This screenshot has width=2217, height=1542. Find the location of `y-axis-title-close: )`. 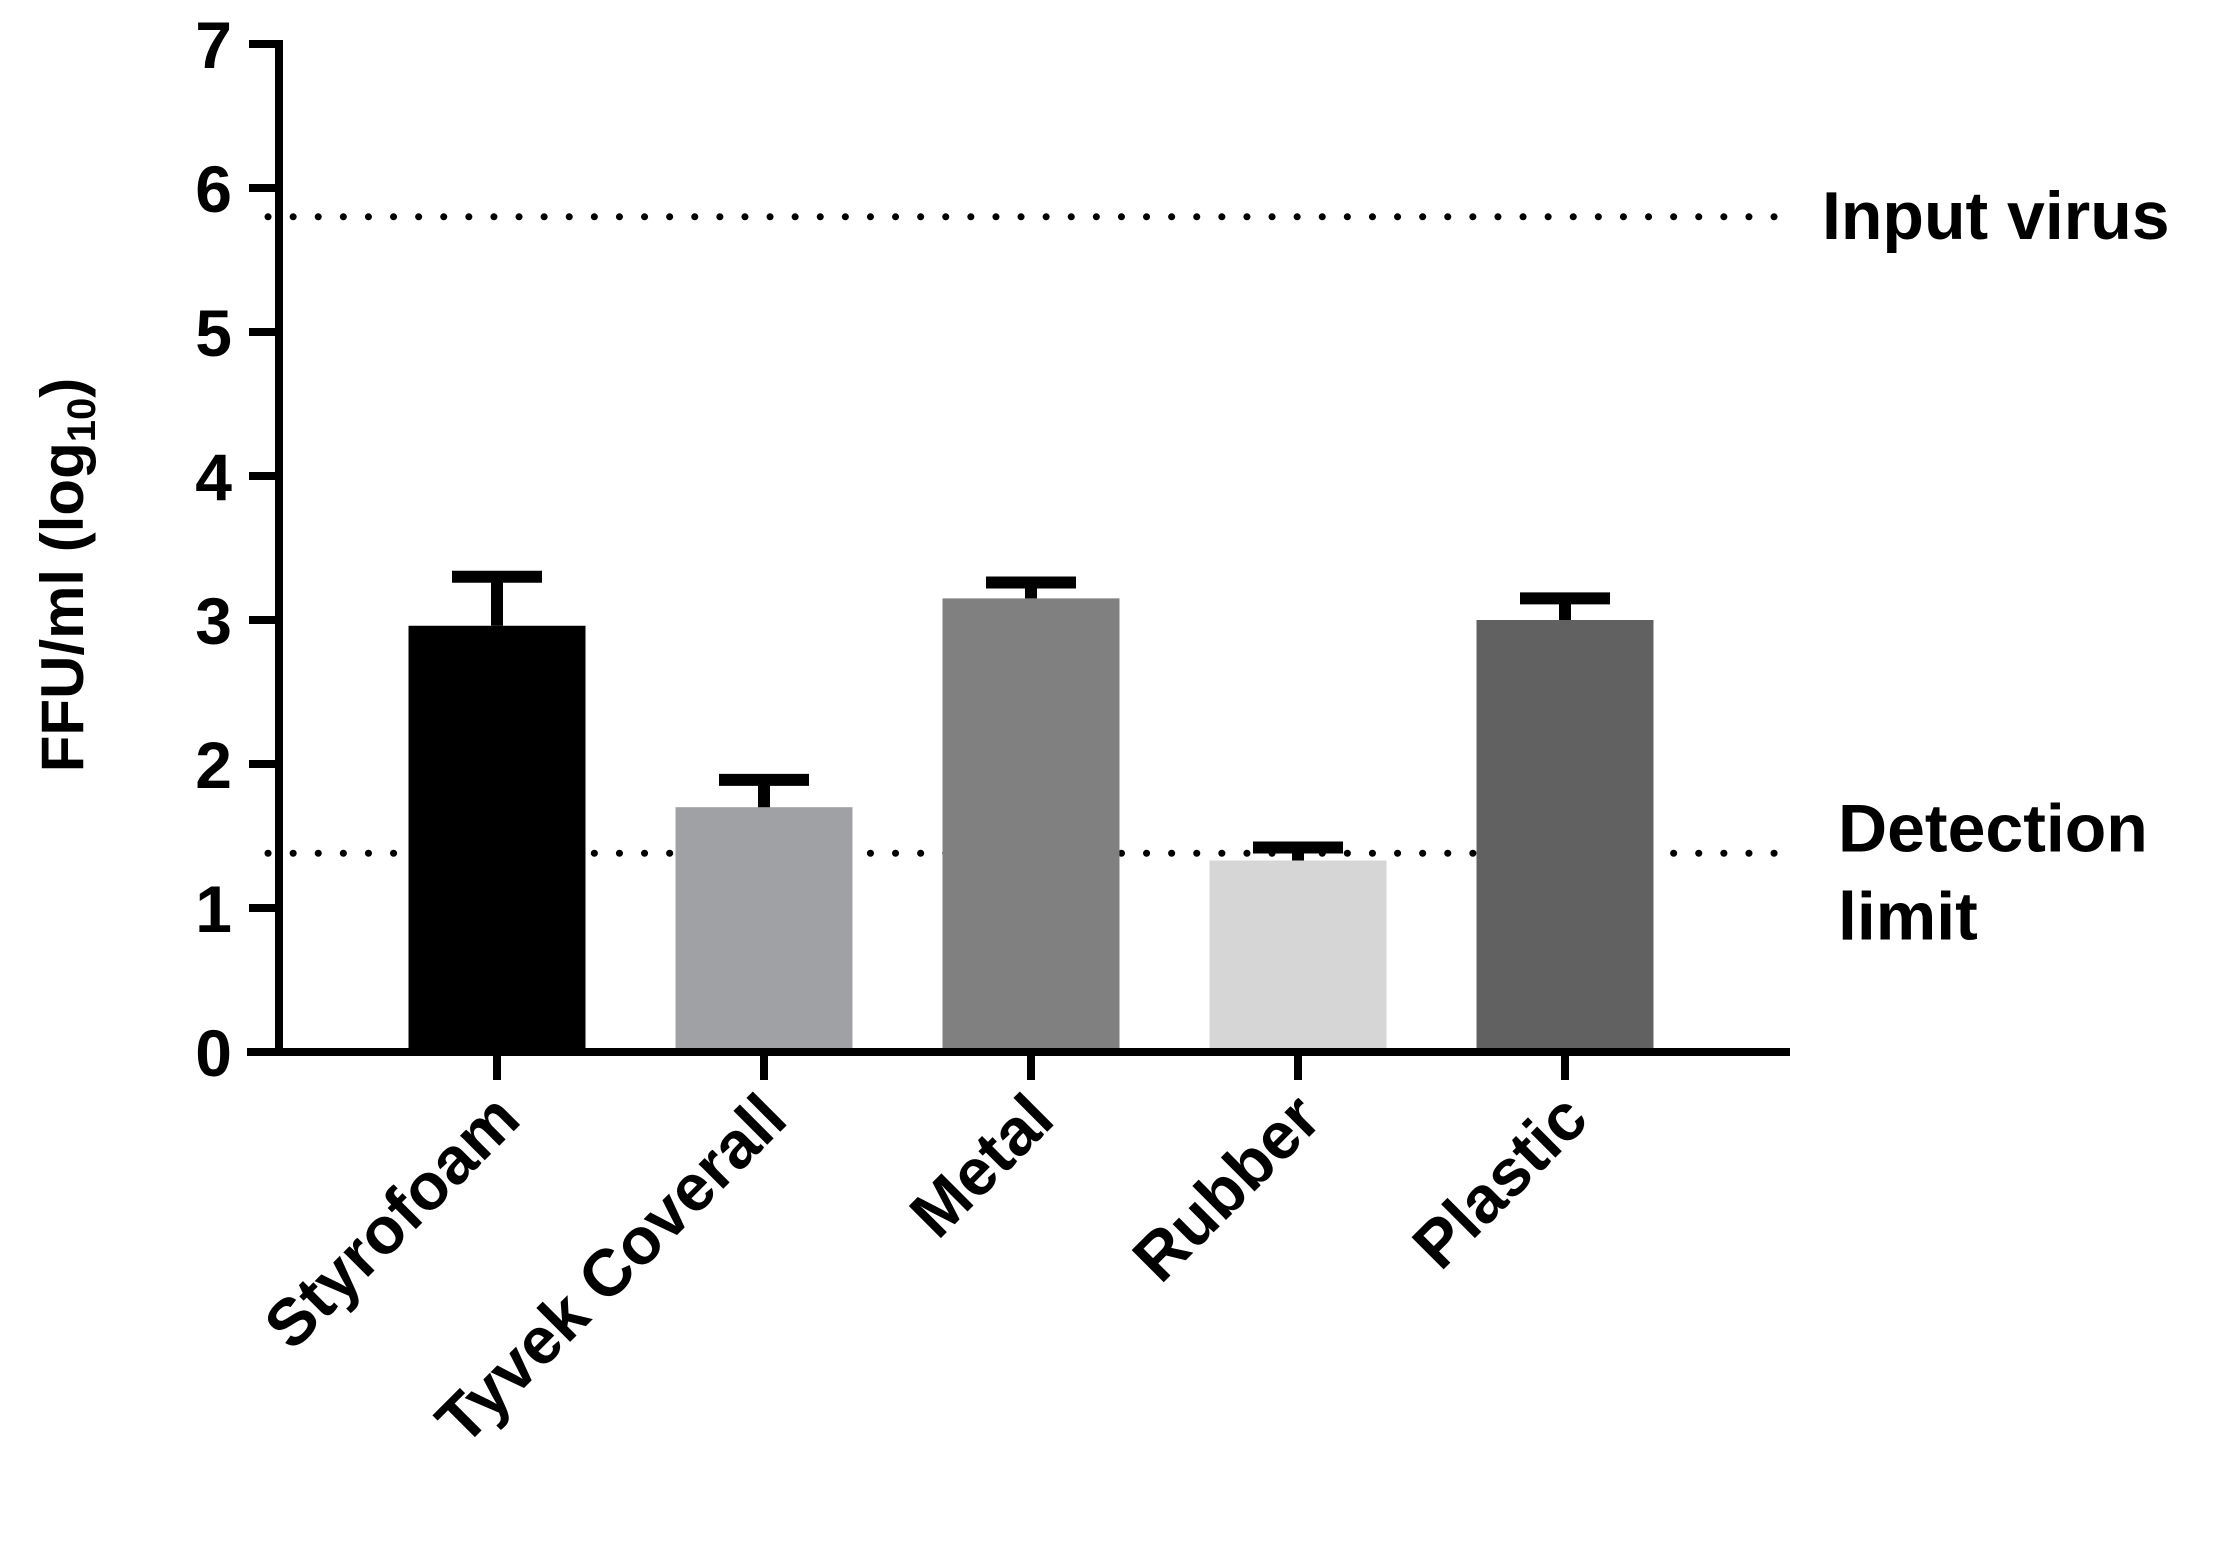

y-axis-title-close: ) is located at coordinates (62, 388).